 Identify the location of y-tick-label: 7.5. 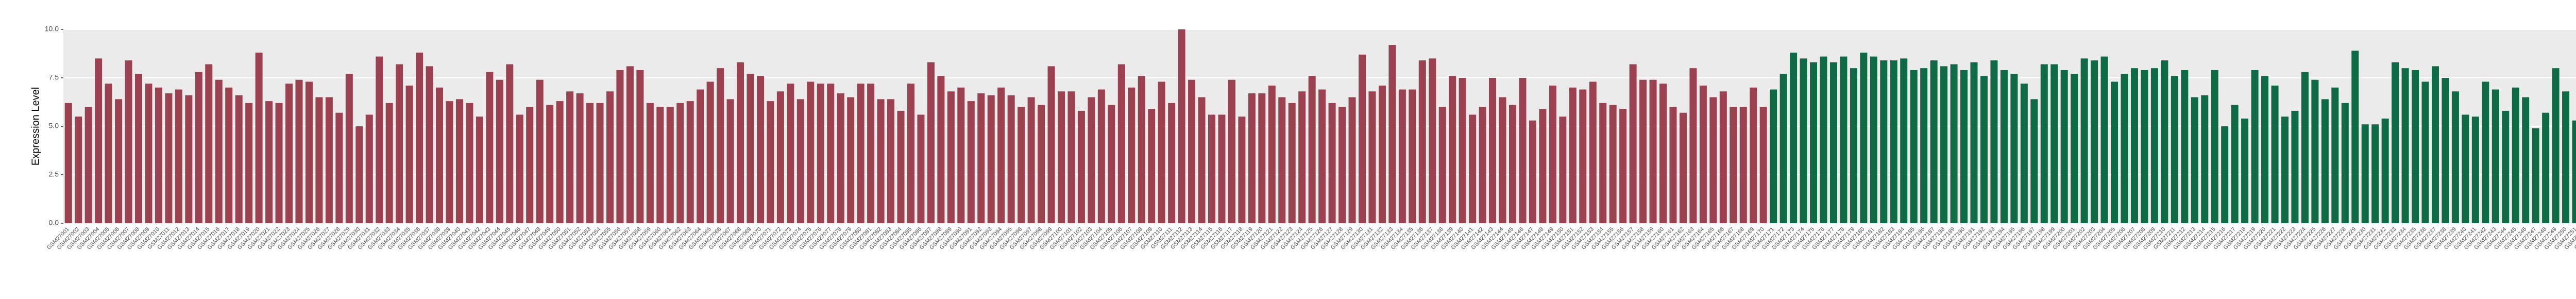
(54, 77).